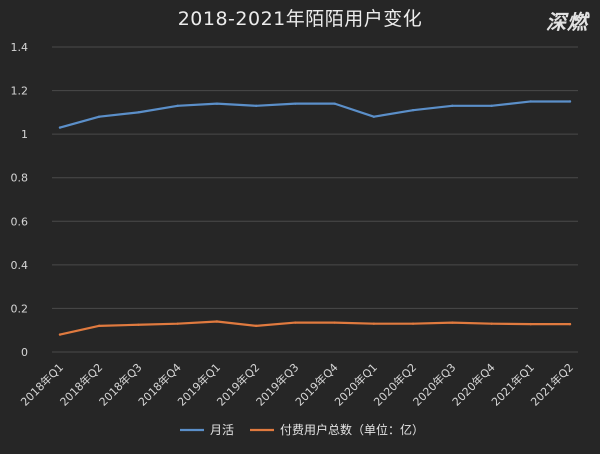 The image size is (600, 454). Describe the element at coordinates (20, 47) in the screenshot. I see `y-tick-label: 1.4` at that location.